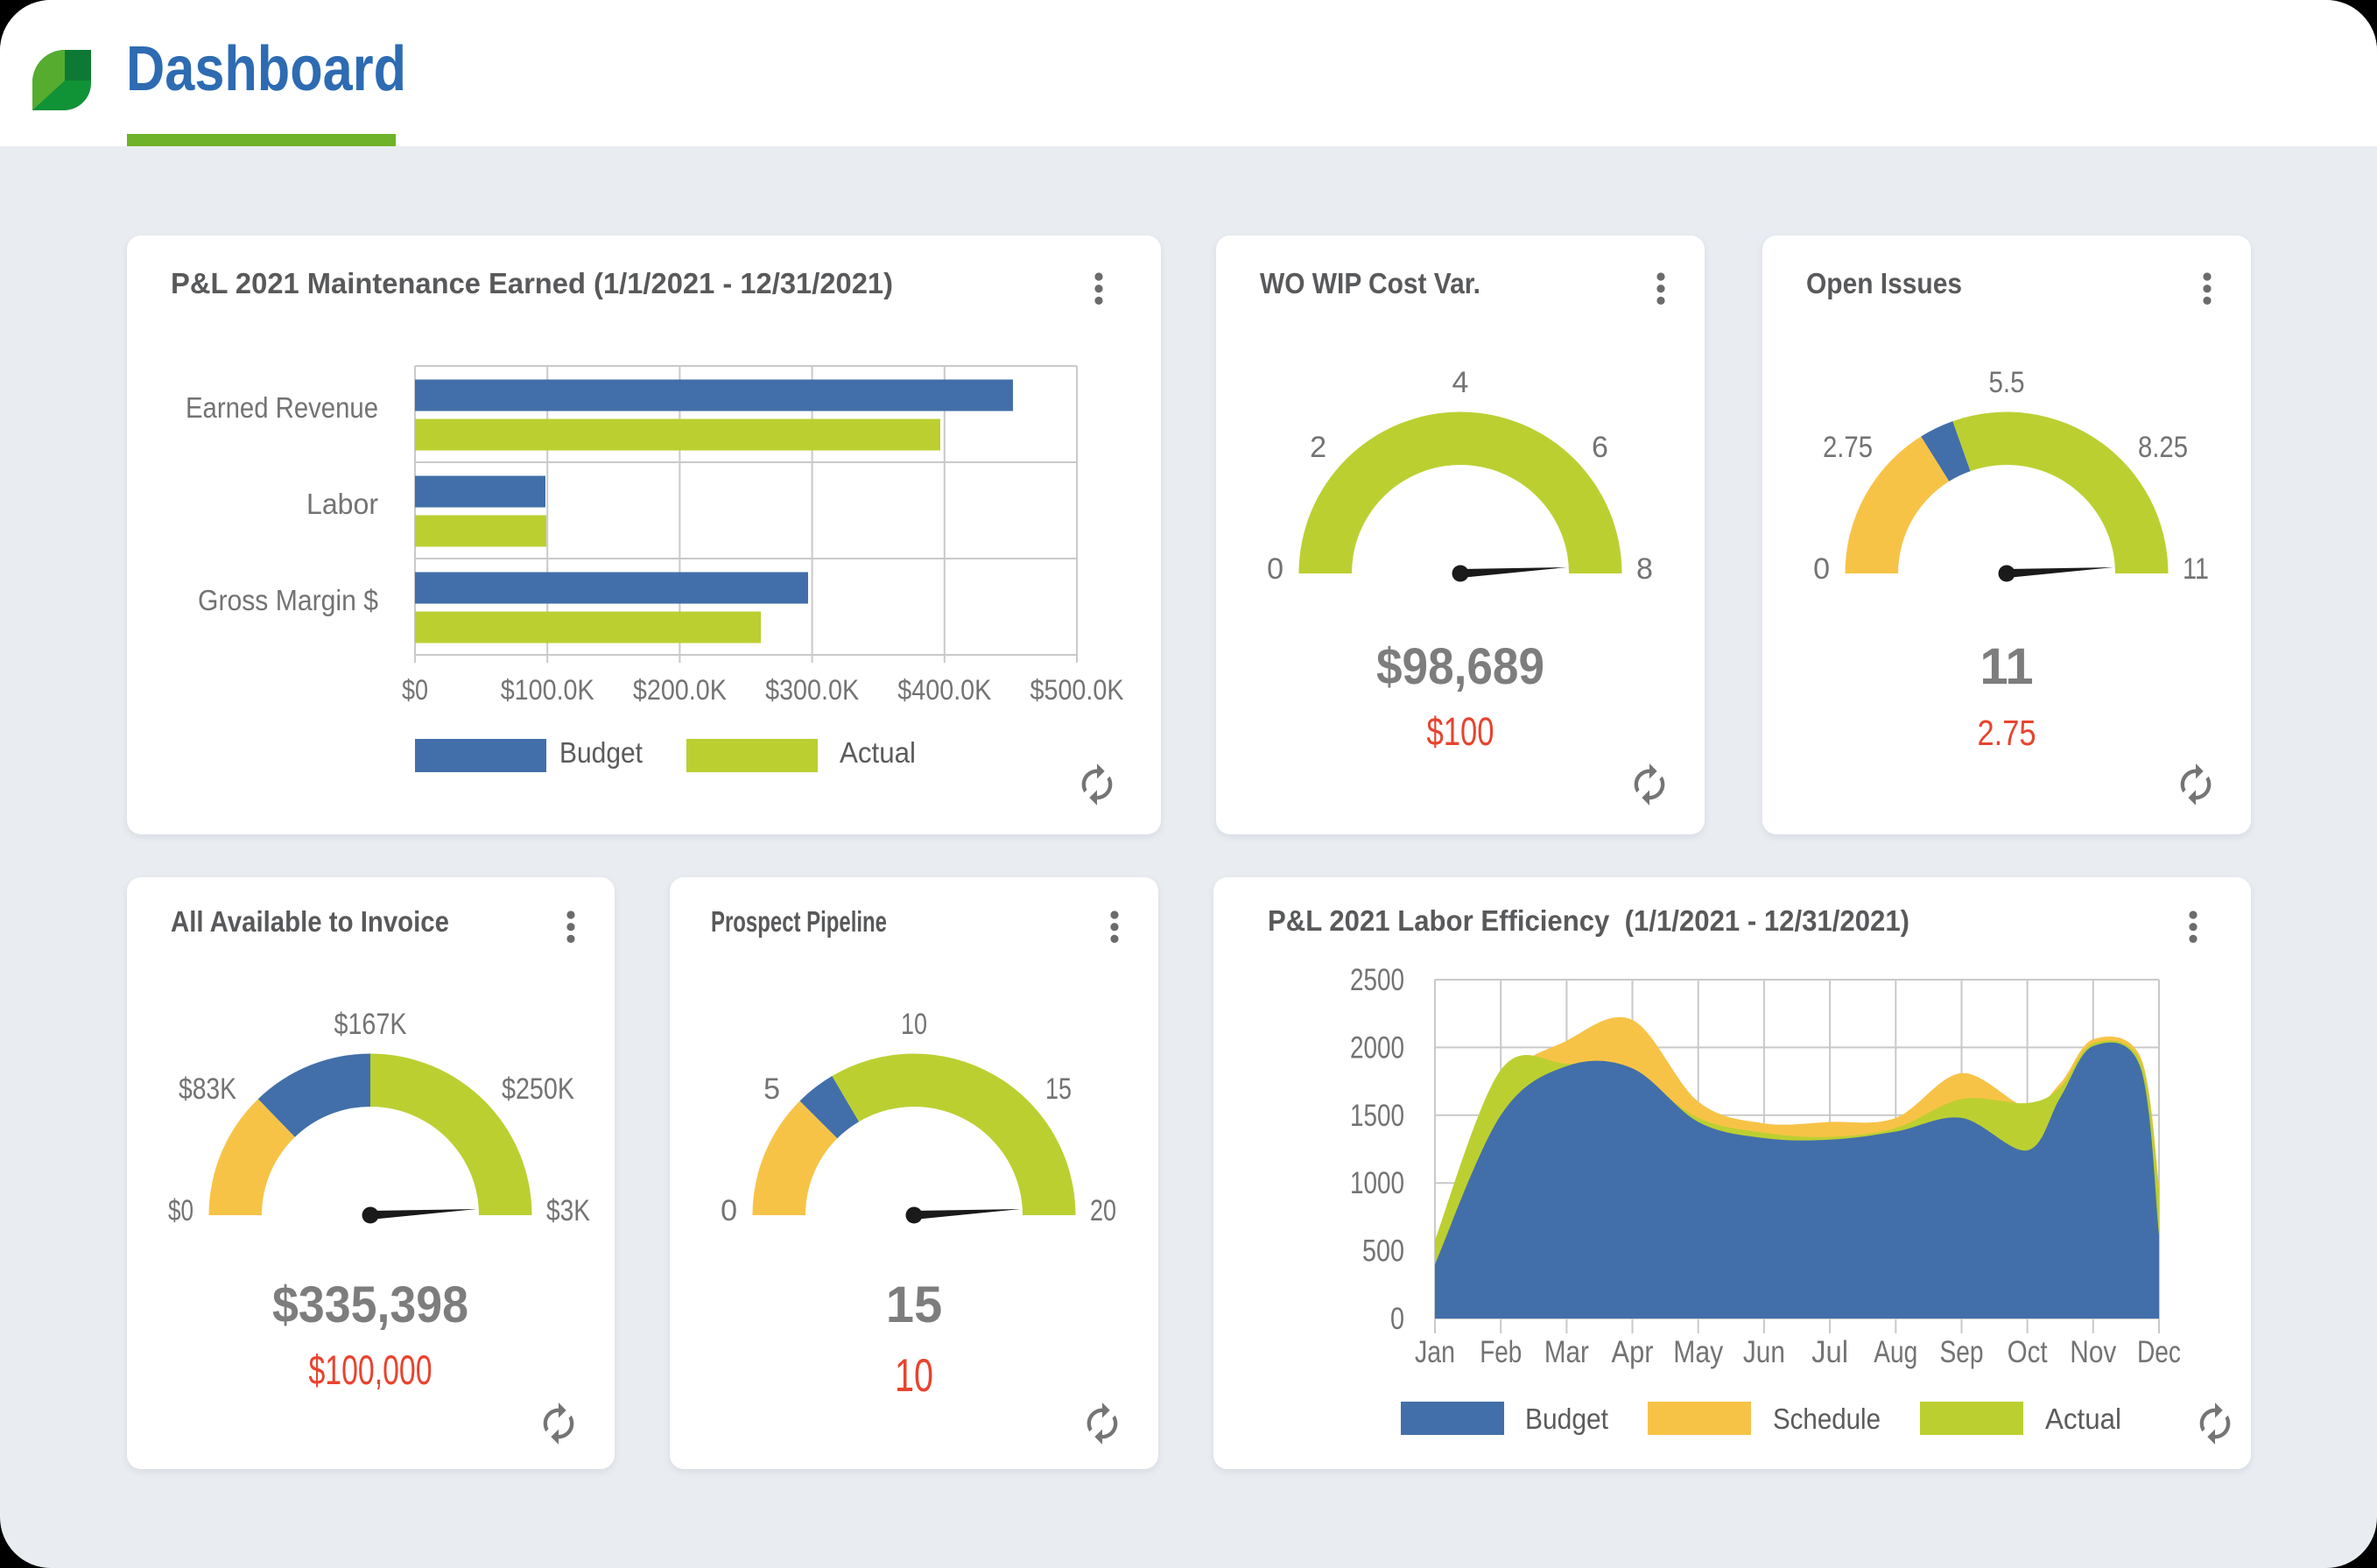  I want to click on svg-text: Feb, so click(1501, 1352).